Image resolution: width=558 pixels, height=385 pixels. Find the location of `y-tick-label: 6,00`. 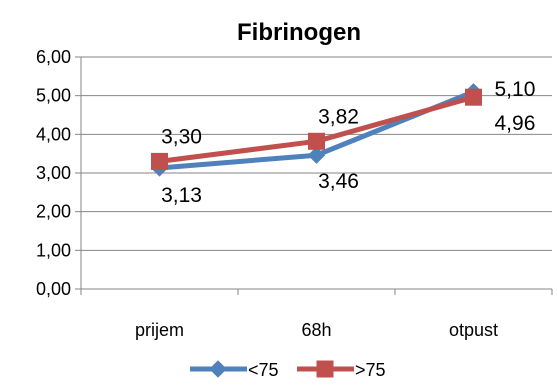

y-tick-label: 6,00 is located at coordinates (53, 57).